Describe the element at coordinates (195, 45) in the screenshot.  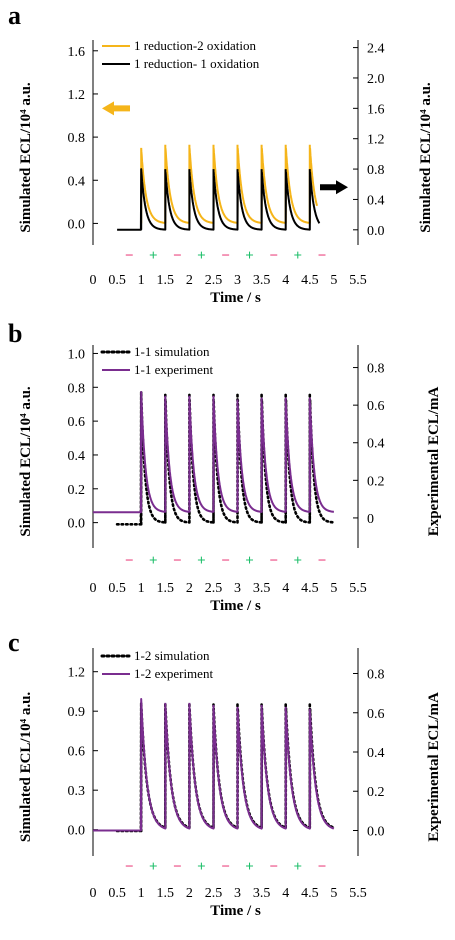
I see `legend-label: 1 reduction-2 oxidation` at that location.